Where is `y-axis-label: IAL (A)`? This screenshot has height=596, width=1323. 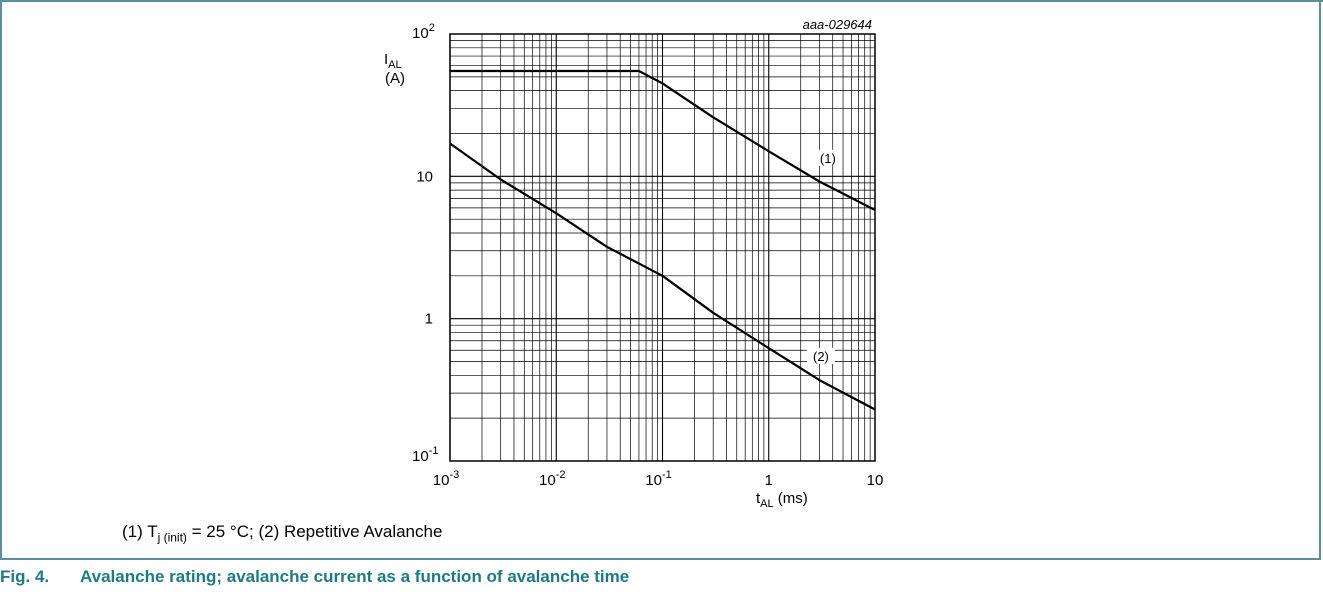
y-axis-label: IAL (A) is located at coordinates (394, 69).